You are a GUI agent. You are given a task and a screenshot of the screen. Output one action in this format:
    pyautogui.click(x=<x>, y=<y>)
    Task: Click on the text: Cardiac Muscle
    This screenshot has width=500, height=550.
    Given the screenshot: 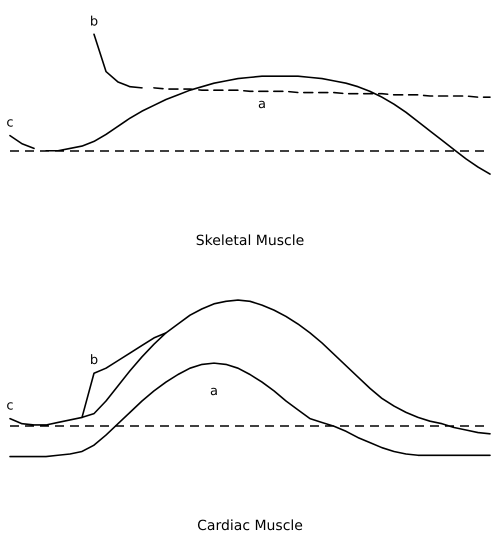 What is the action you would take?
    pyautogui.click(x=250, y=526)
    